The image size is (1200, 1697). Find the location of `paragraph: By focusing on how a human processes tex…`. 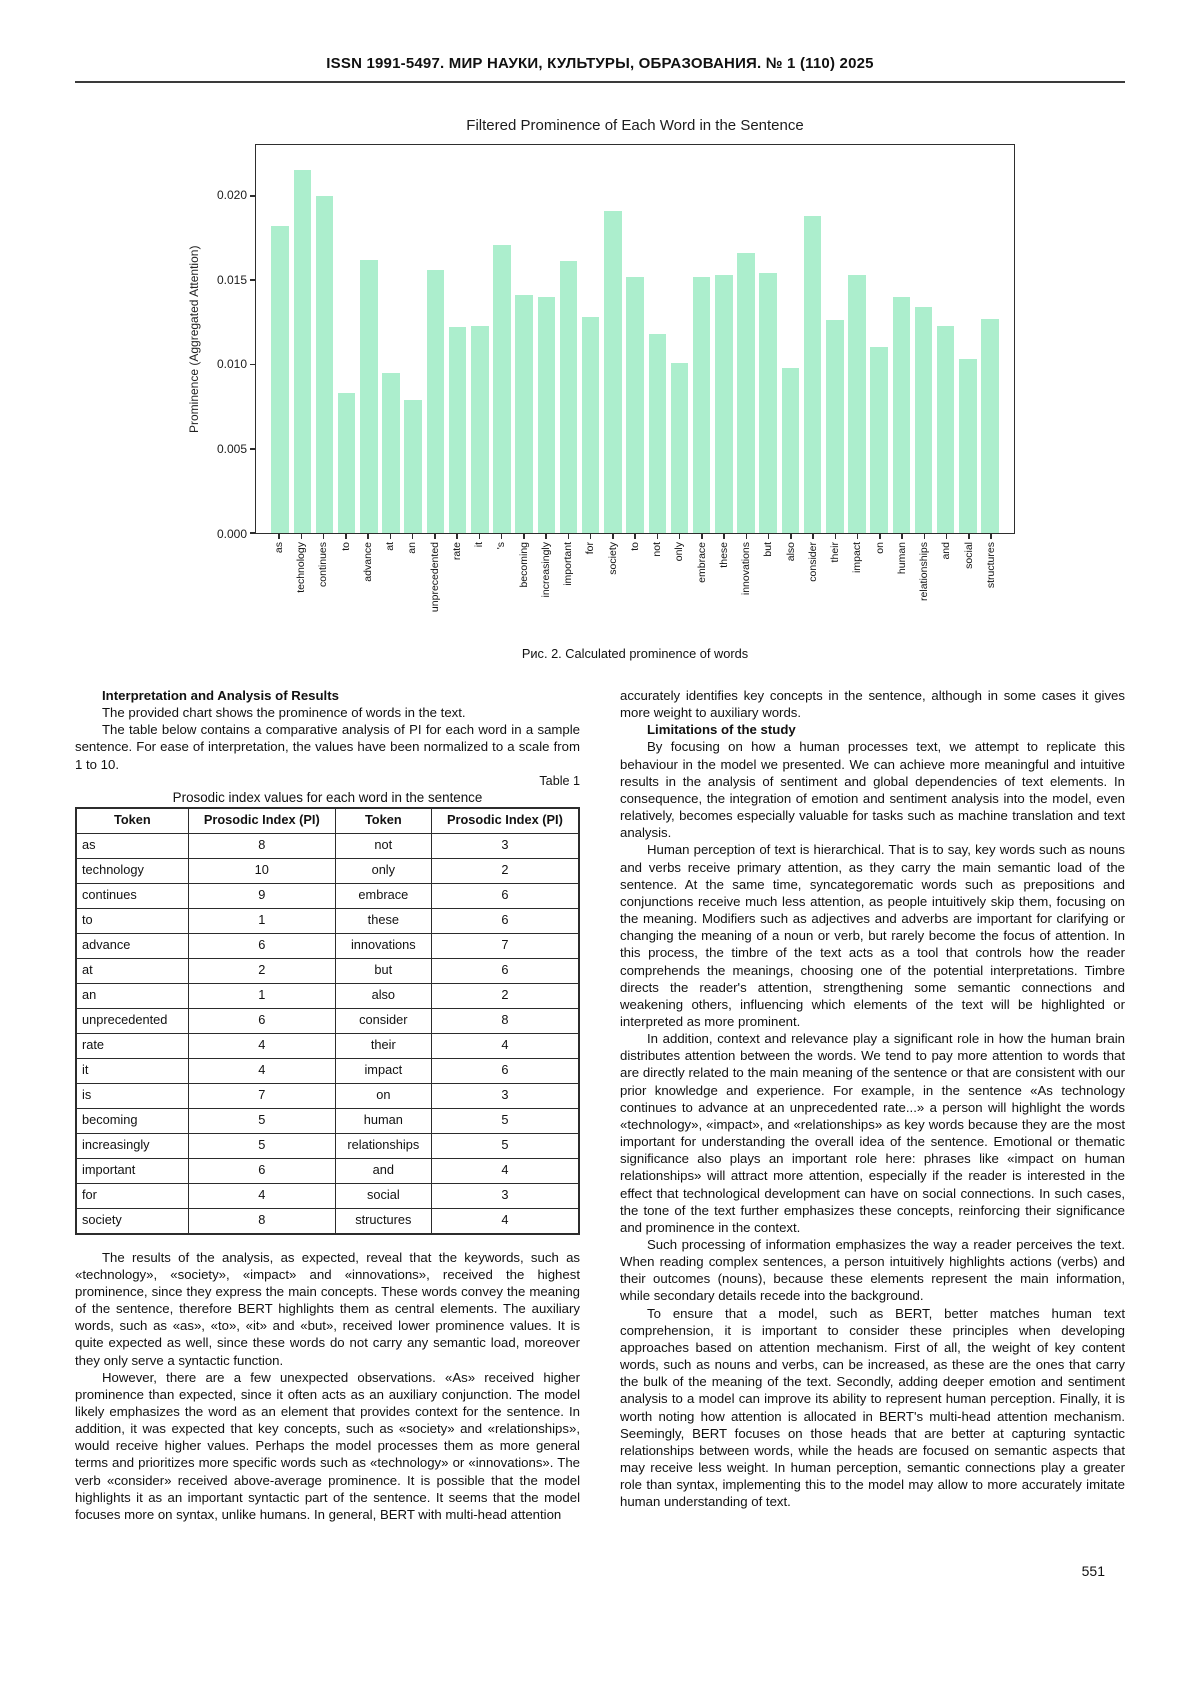

paragraph: By focusing on how a human processes tex… is located at coordinates (872, 790).